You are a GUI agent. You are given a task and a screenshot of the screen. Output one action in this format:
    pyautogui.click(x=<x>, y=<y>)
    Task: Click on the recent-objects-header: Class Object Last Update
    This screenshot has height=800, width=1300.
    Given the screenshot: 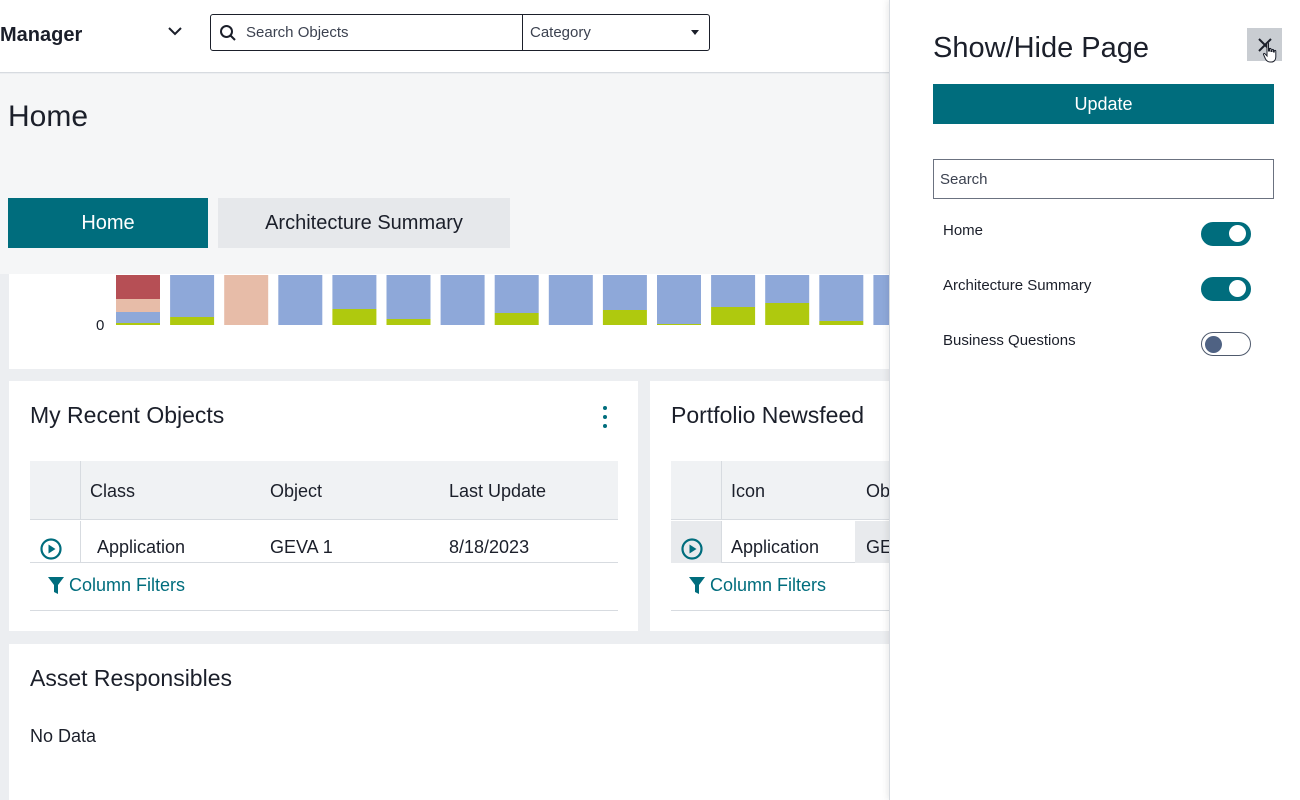 What is the action you would take?
    pyautogui.click(x=324, y=490)
    